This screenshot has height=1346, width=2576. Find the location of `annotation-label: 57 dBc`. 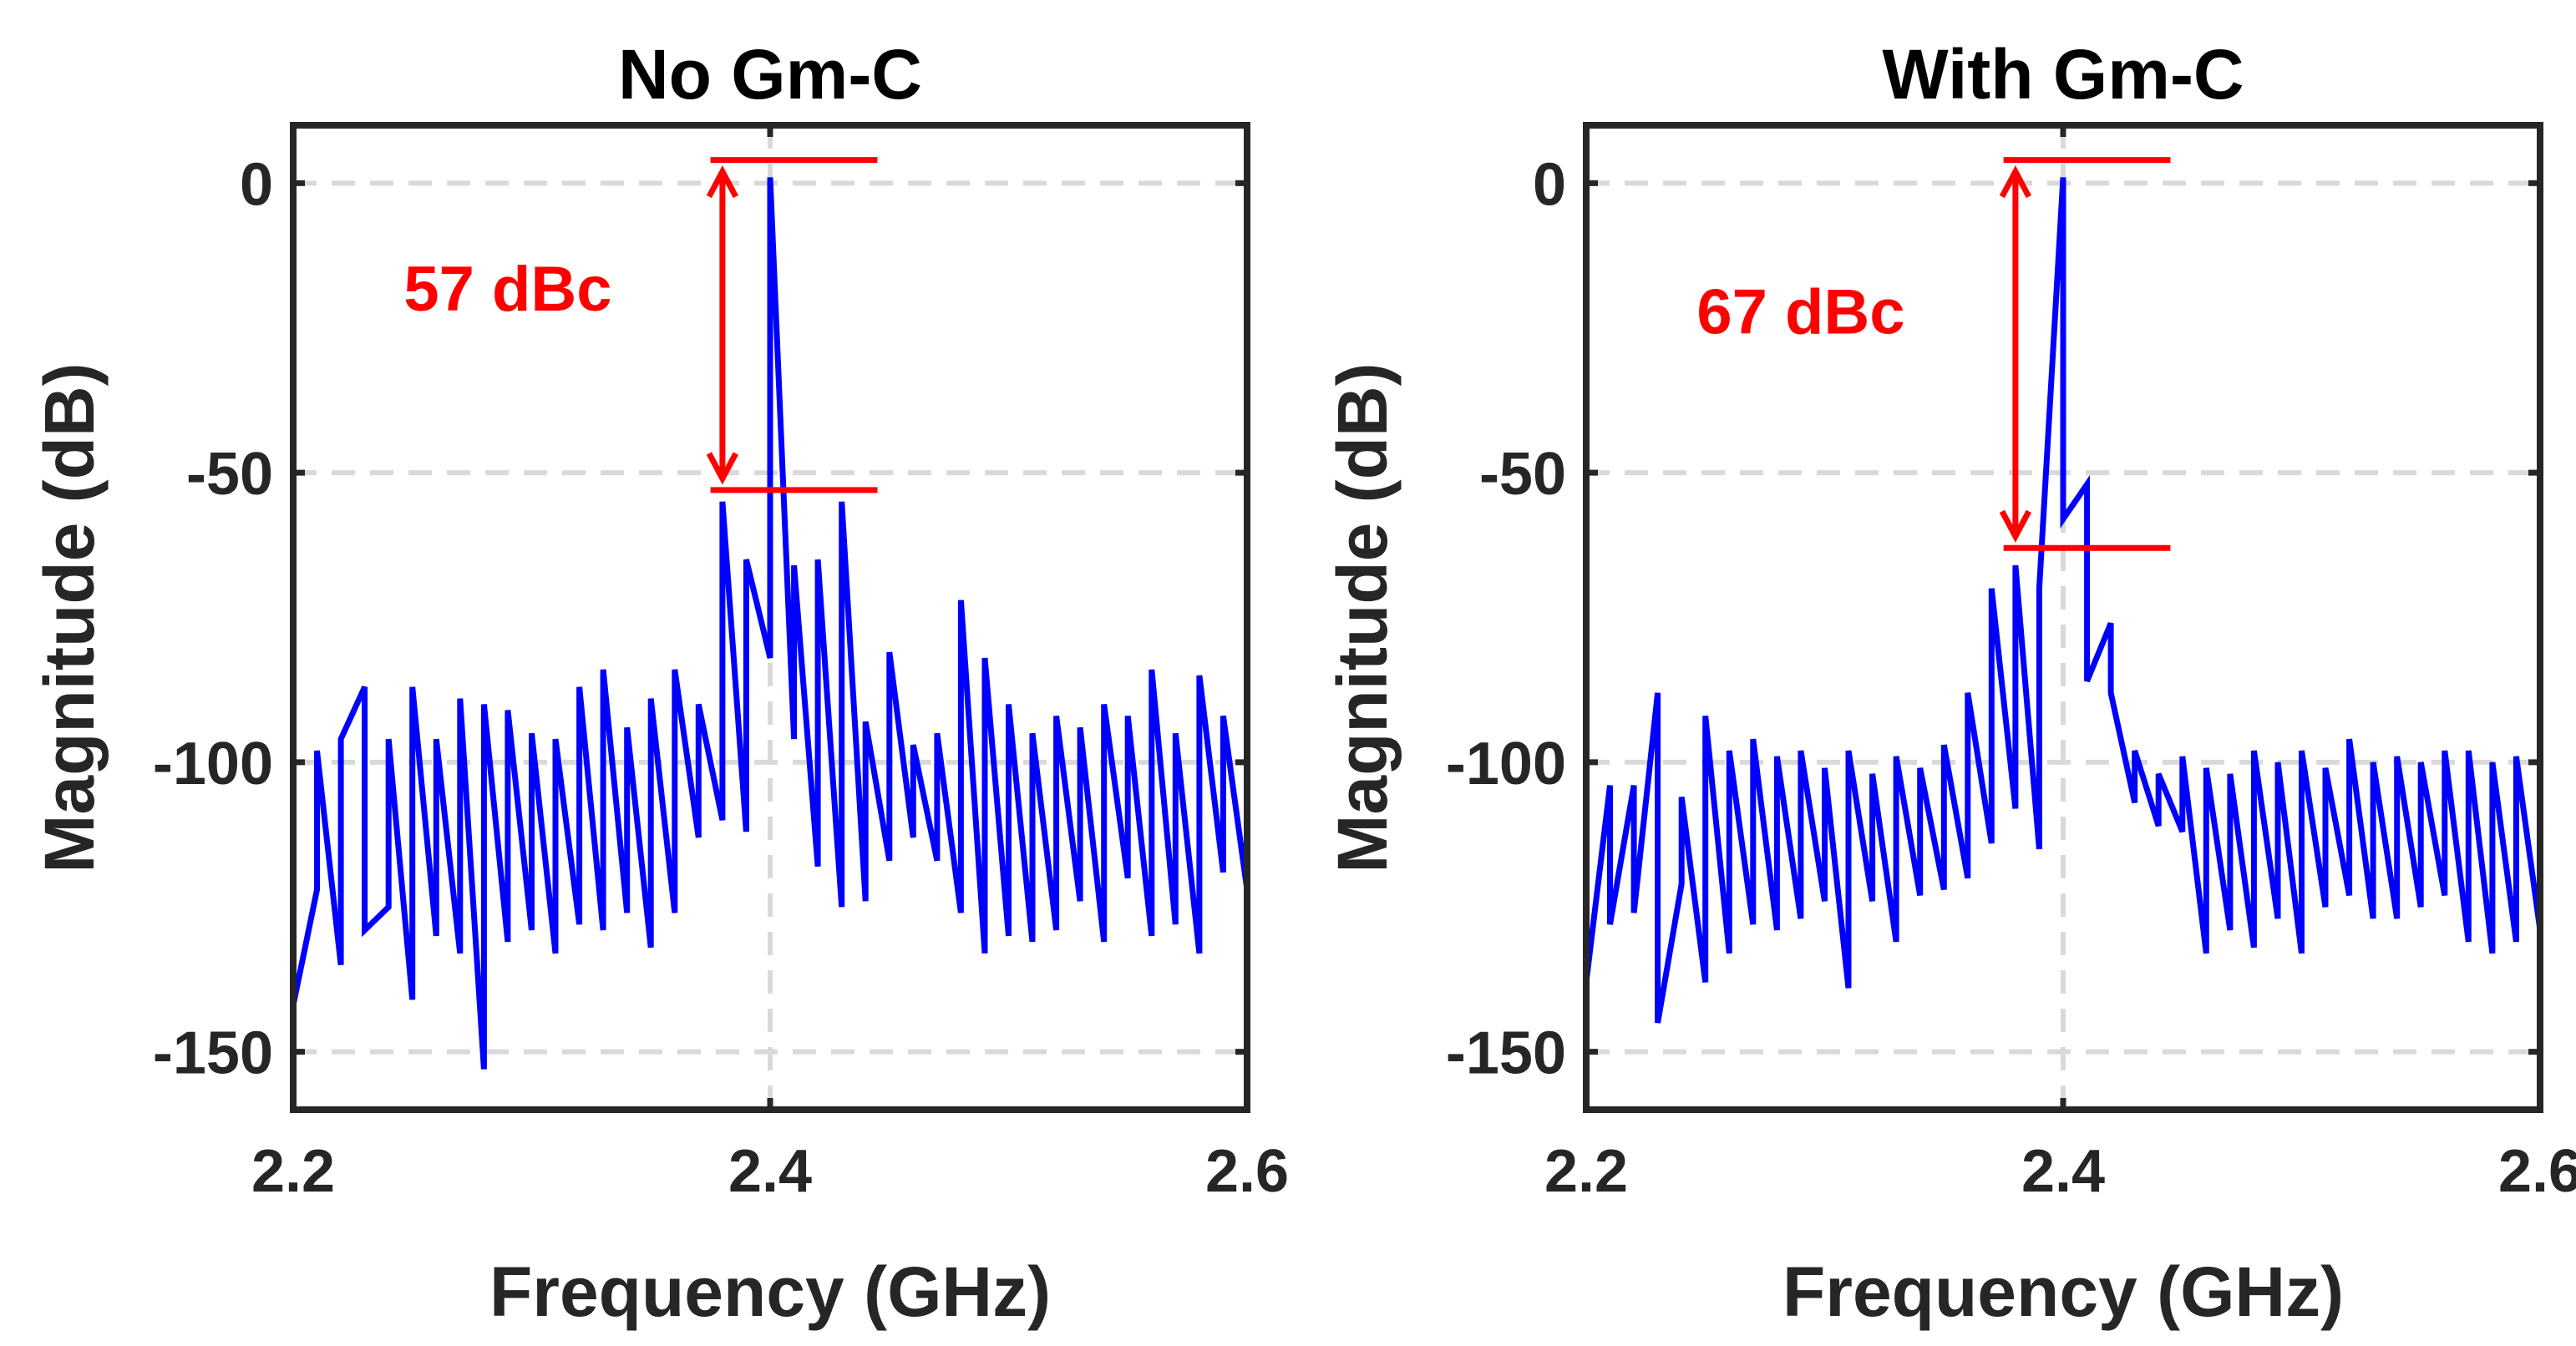

annotation-label: 57 dBc is located at coordinates (507, 289).